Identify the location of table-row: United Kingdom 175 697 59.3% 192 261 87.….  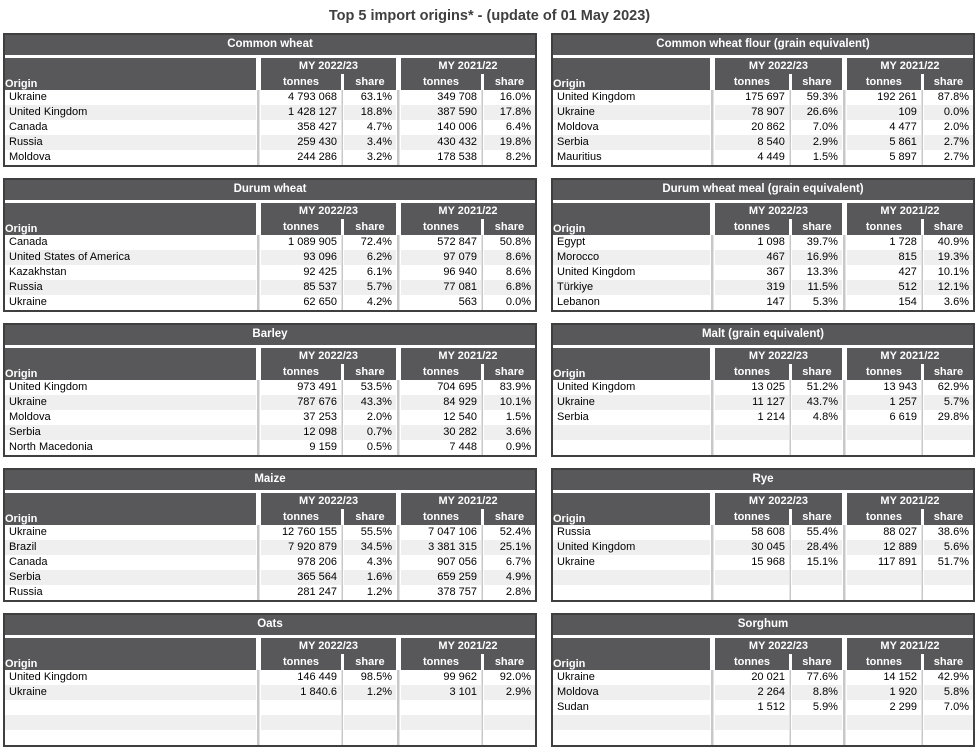
(763, 97).